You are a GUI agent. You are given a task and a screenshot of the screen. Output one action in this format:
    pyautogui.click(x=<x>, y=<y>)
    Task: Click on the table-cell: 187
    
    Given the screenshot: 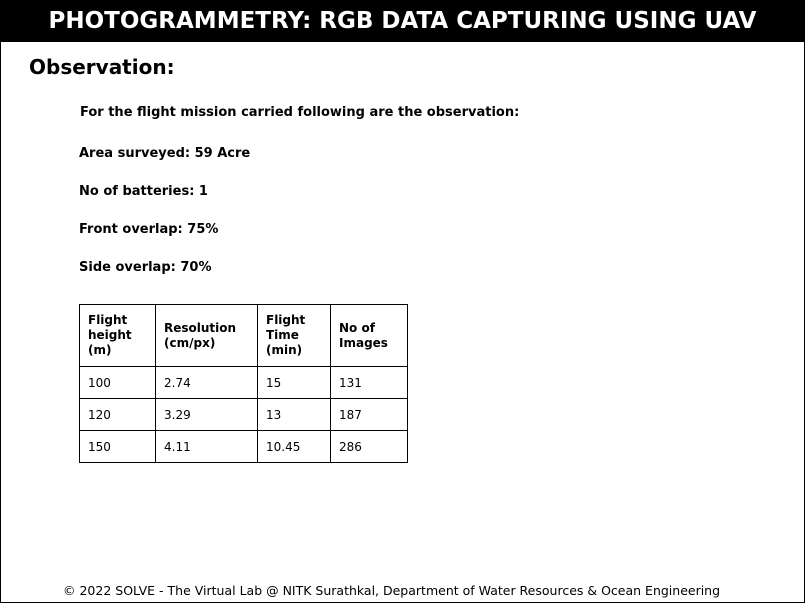 What is the action you would take?
    pyautogui.click(x=369, y=414)
    